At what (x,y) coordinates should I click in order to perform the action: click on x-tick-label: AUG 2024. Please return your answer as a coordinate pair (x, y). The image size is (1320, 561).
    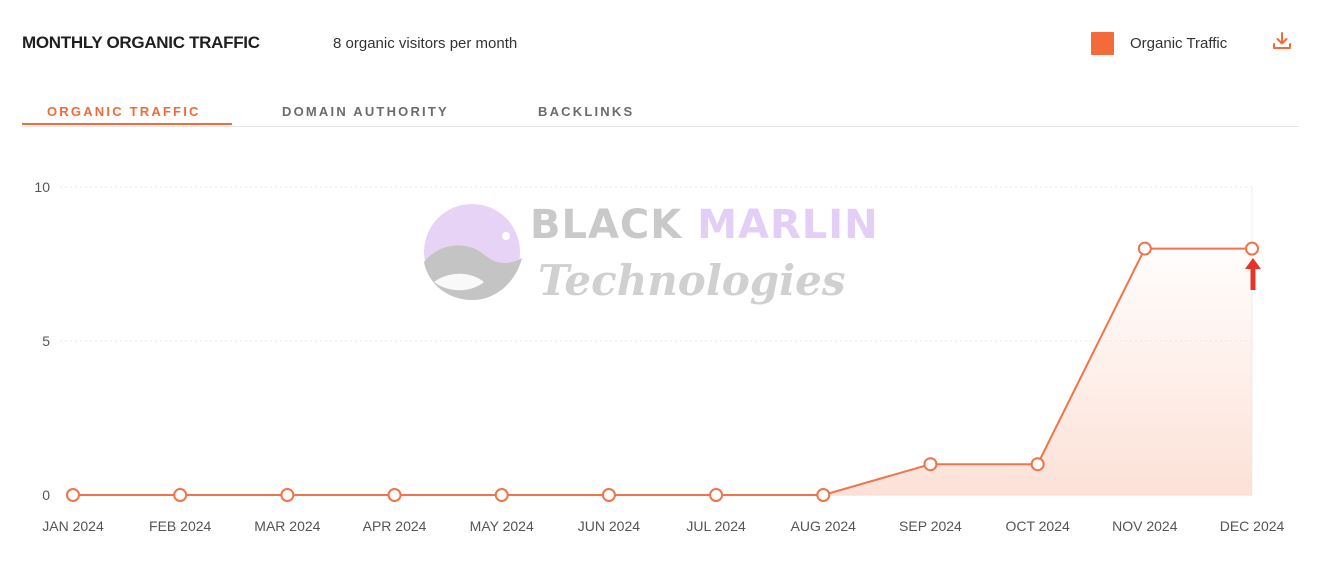
    Looking at the image, I should click on (824, 526).